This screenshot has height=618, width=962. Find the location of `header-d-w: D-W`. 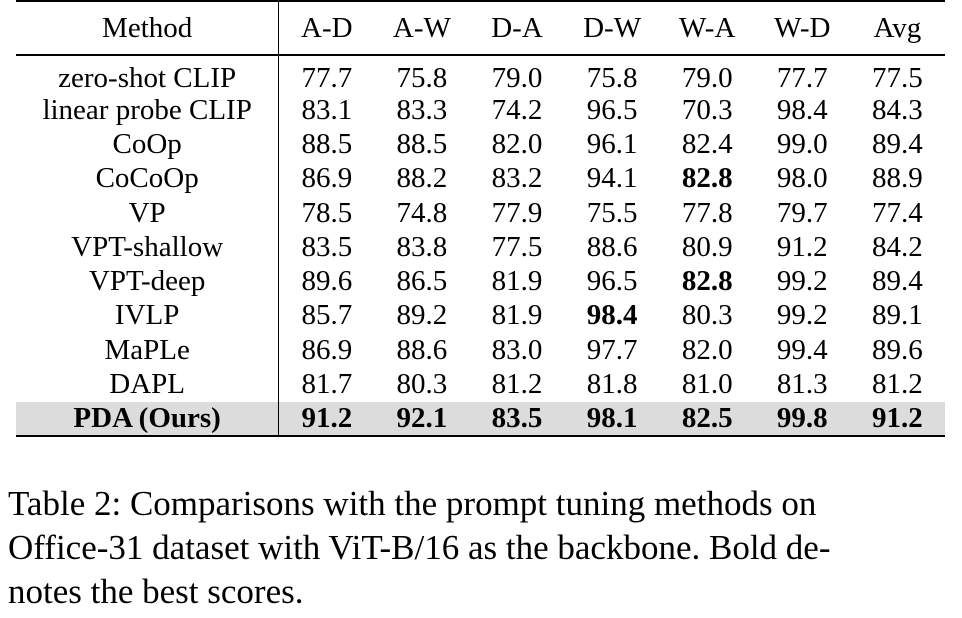

header-d-w: D-W is located at coordinates (612, 28).